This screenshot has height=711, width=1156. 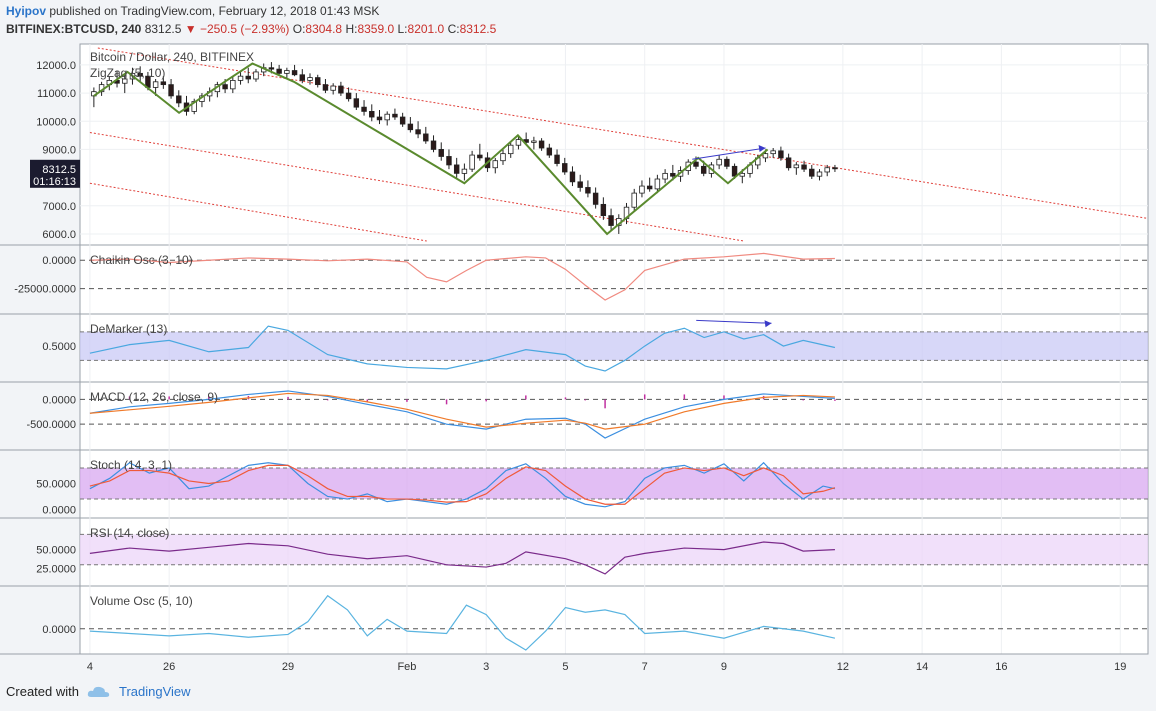 I want to click on low-value: 8201.0, so click(x=426, y=29).